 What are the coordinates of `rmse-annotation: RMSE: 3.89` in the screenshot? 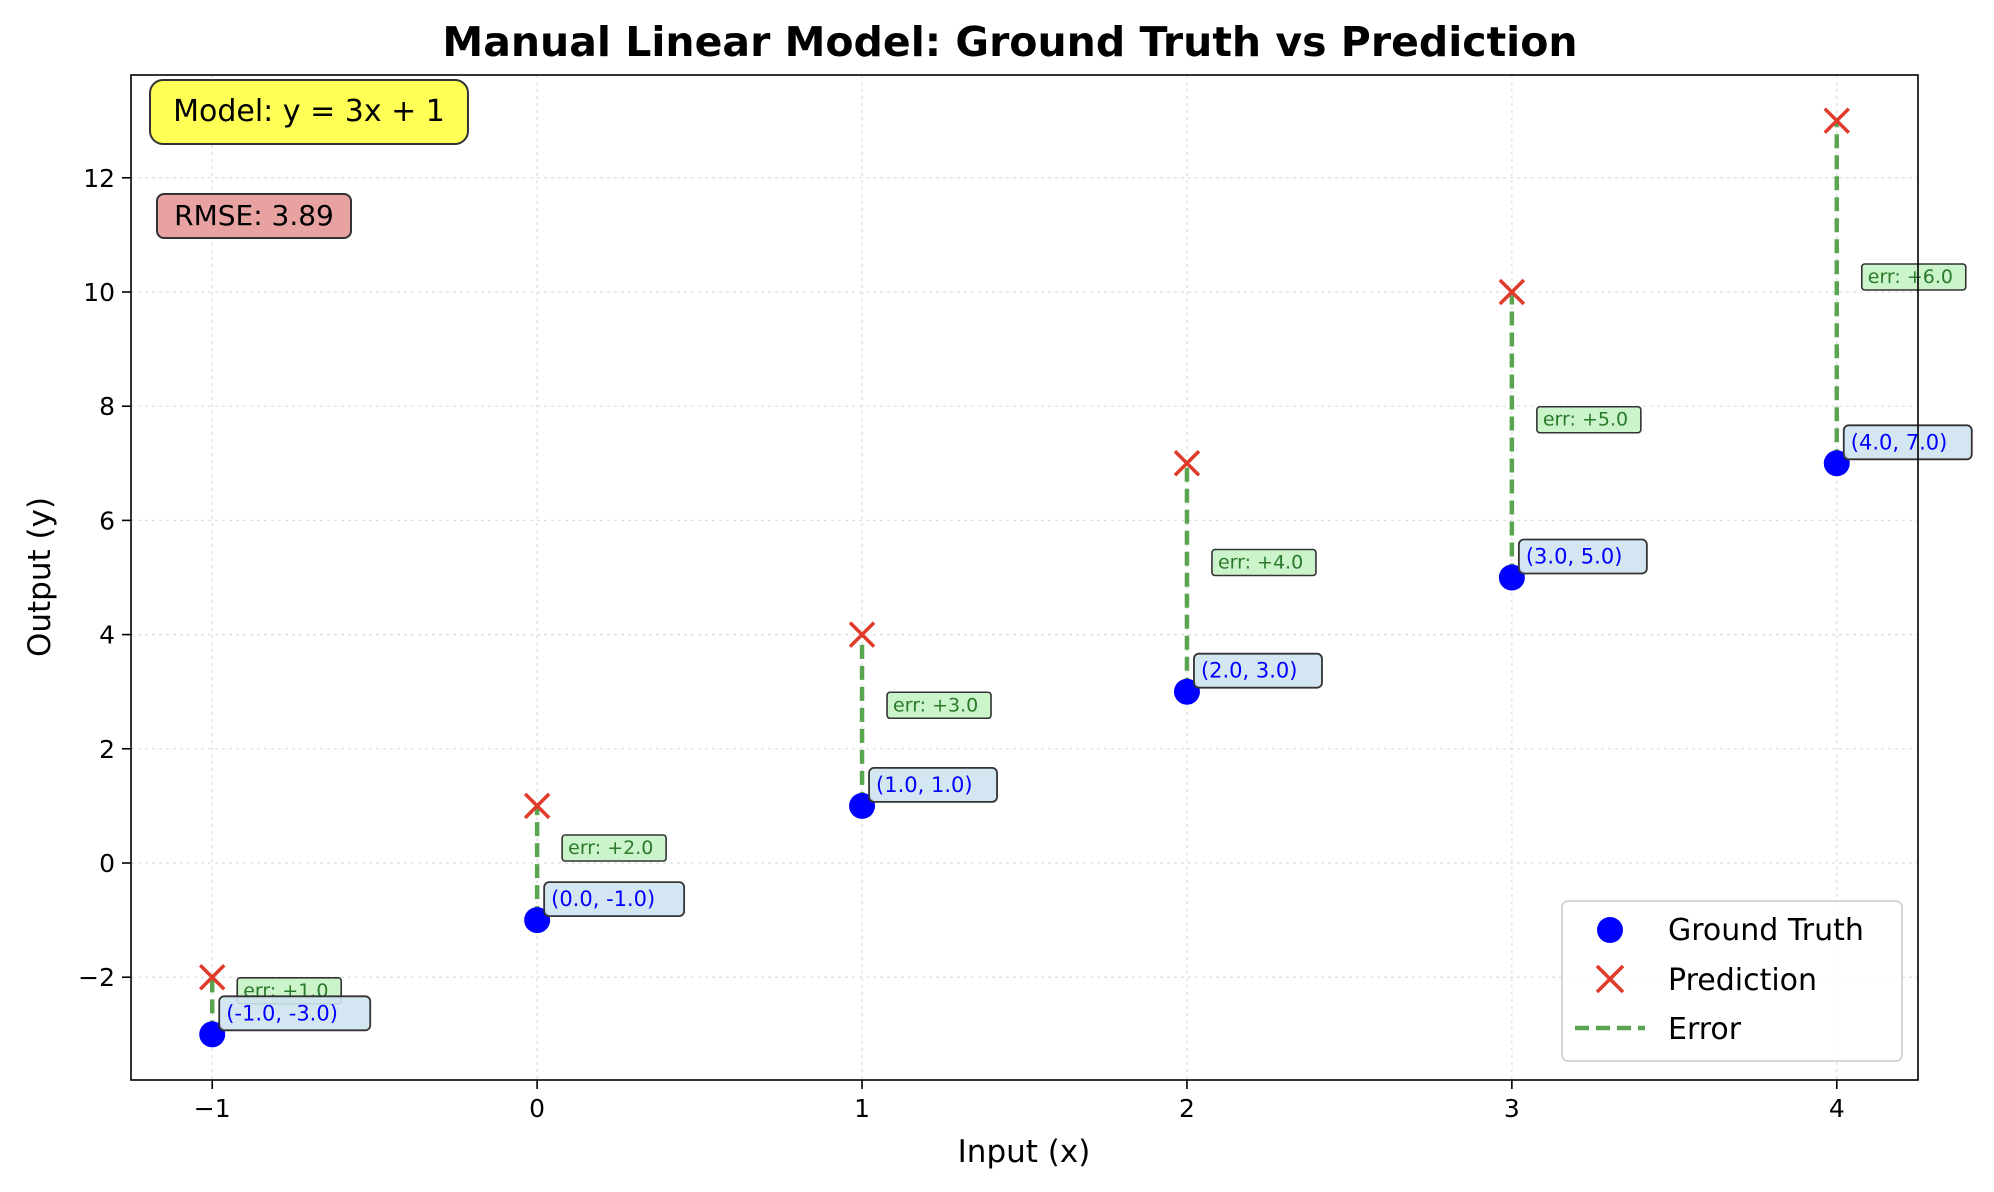 It's located at (254, 216).